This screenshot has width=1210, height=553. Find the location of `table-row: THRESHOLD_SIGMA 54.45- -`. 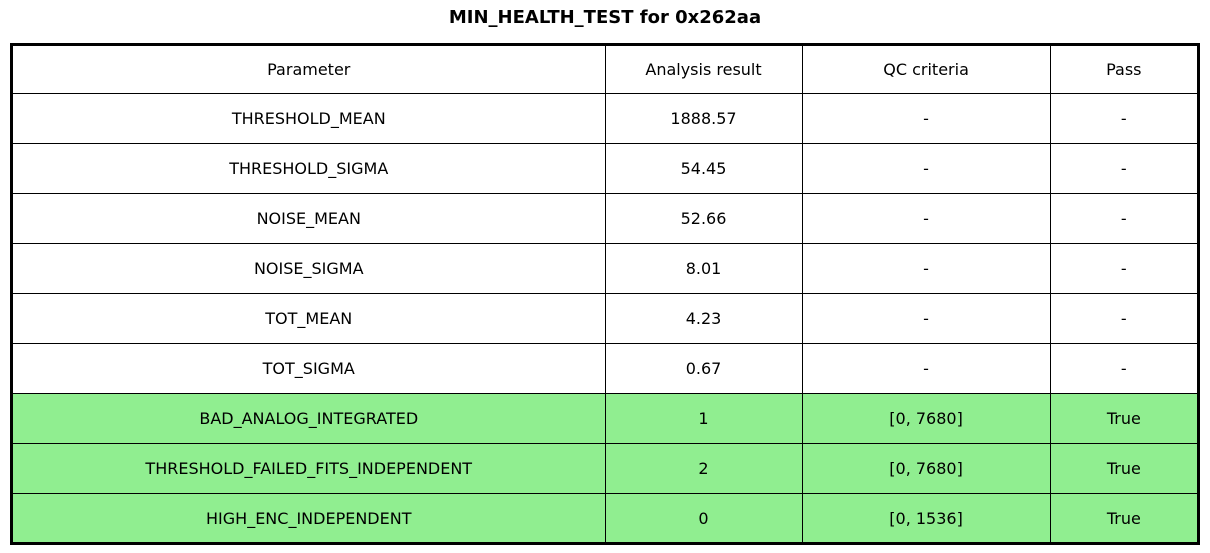

table-row: THRESHOLD_SIGMA 54.45- - is located at coordinates (605, 168).